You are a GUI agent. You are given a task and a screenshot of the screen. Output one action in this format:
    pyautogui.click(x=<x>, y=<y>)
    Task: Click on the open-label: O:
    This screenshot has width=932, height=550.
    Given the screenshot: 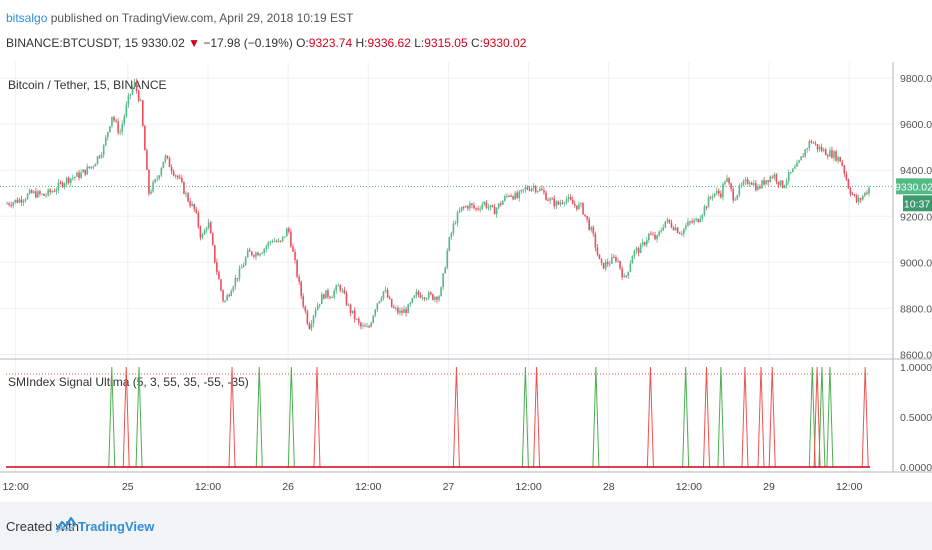 What is the action you would take?
    pyautogui.click(x=302, y=43)
    